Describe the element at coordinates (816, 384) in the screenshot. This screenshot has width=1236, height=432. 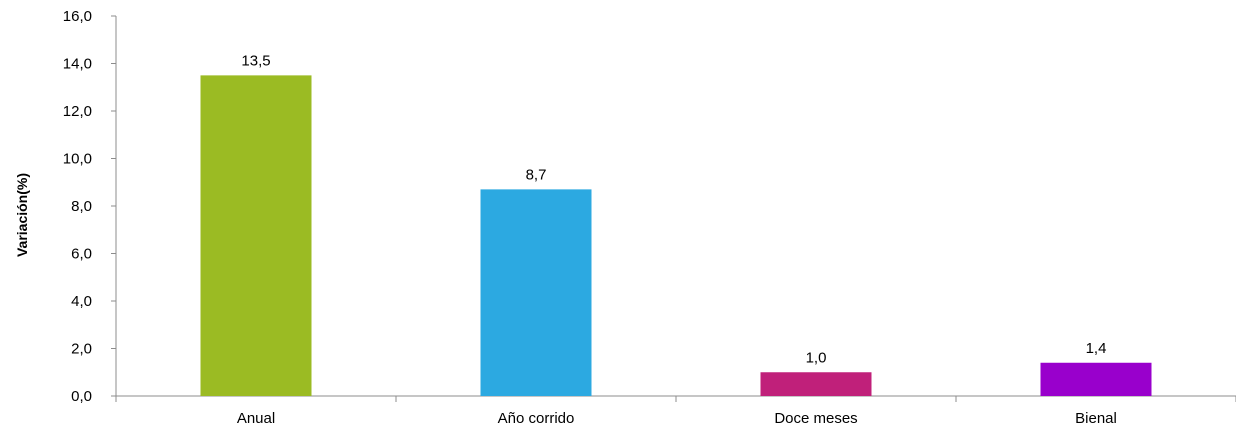
I see `bar-doce-meses` at that location.